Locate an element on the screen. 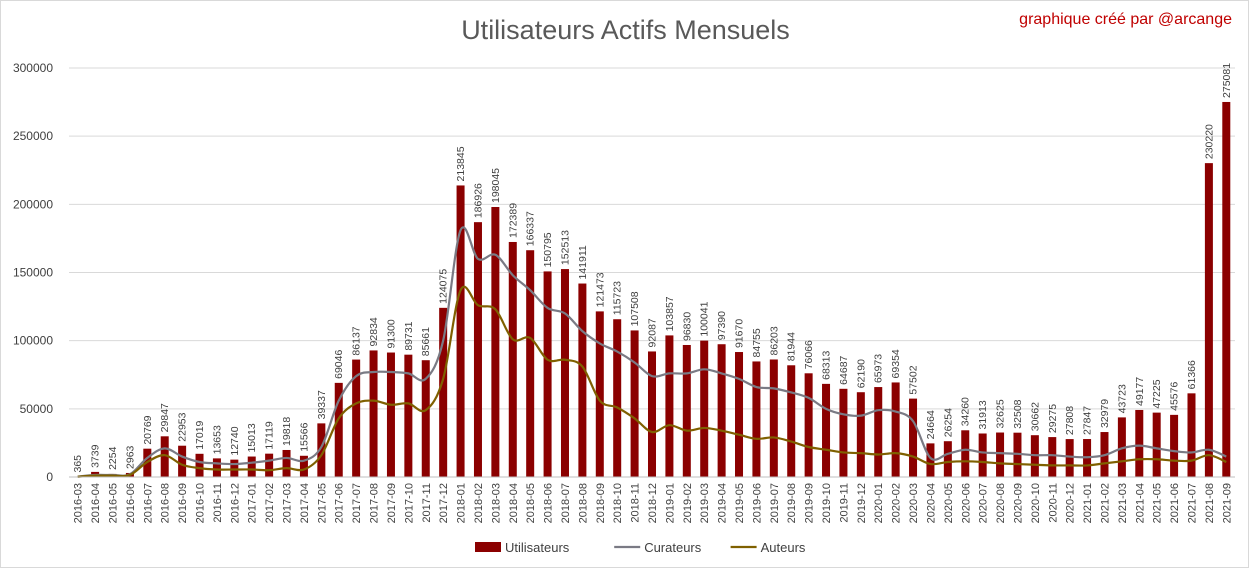 The width and height of the screenshot is (1249, 569). x-tick-label: 2019-05 is located at coordinates (740, 503).